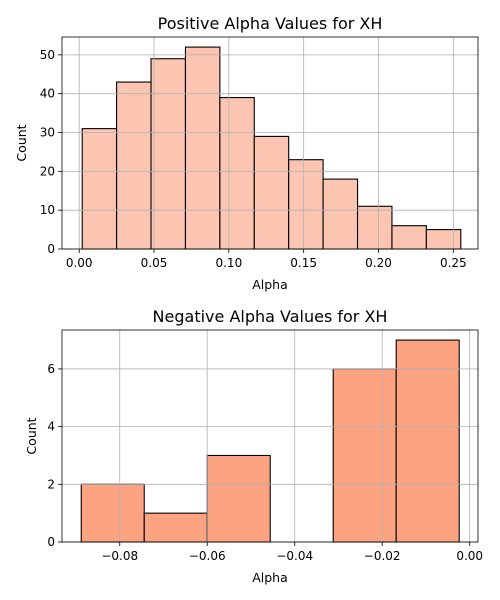 This screenshot has height=600, width=500. I want to click on y-tick-label: 2, so click(51, 484).